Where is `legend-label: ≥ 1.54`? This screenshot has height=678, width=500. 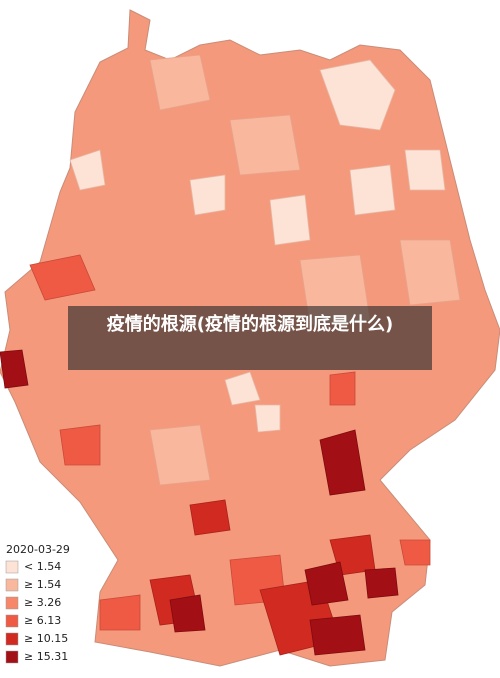
legend-label: ≥ 1.54 is located at coordinates (42, 584).